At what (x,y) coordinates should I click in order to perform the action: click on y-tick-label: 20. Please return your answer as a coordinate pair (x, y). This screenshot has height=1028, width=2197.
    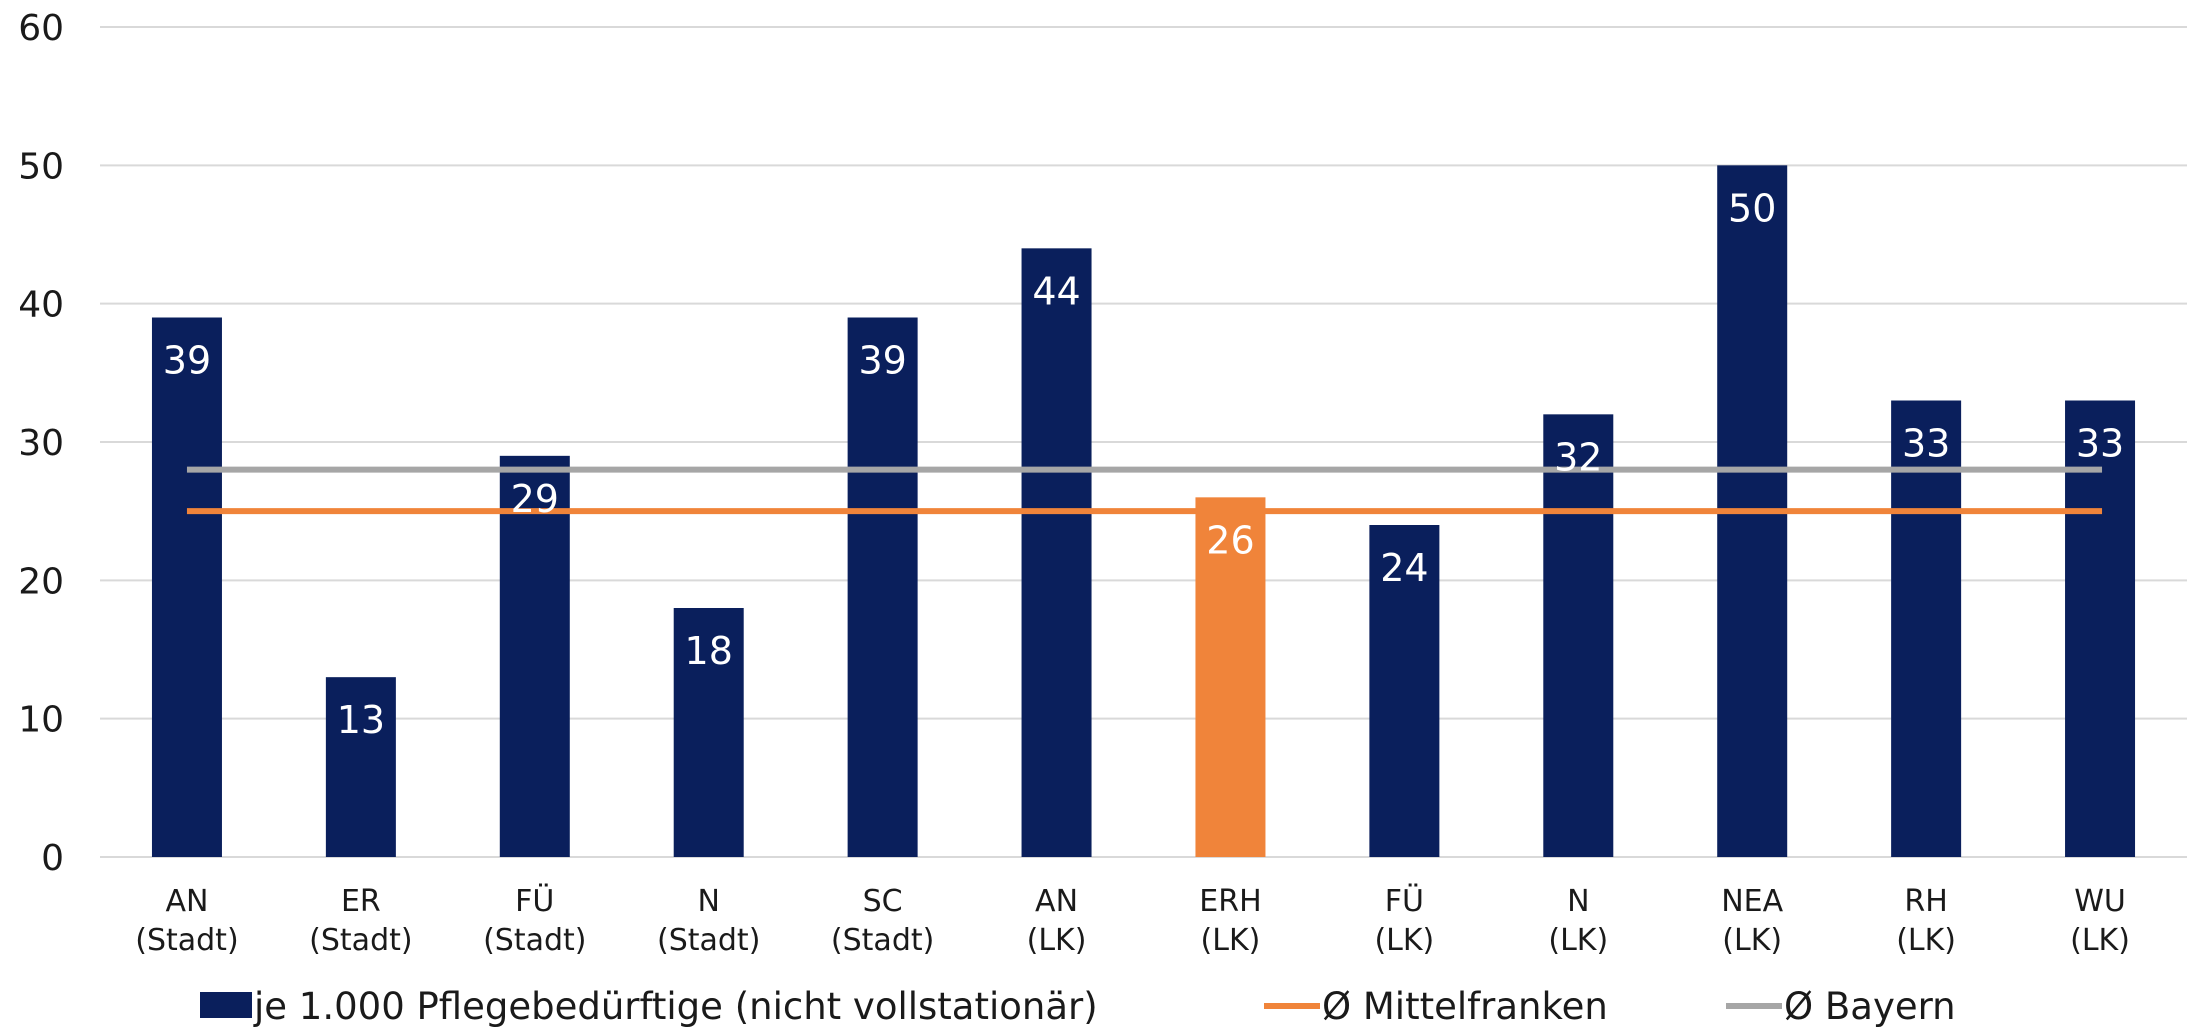
    Looking at the image, I should click on (41, 581).